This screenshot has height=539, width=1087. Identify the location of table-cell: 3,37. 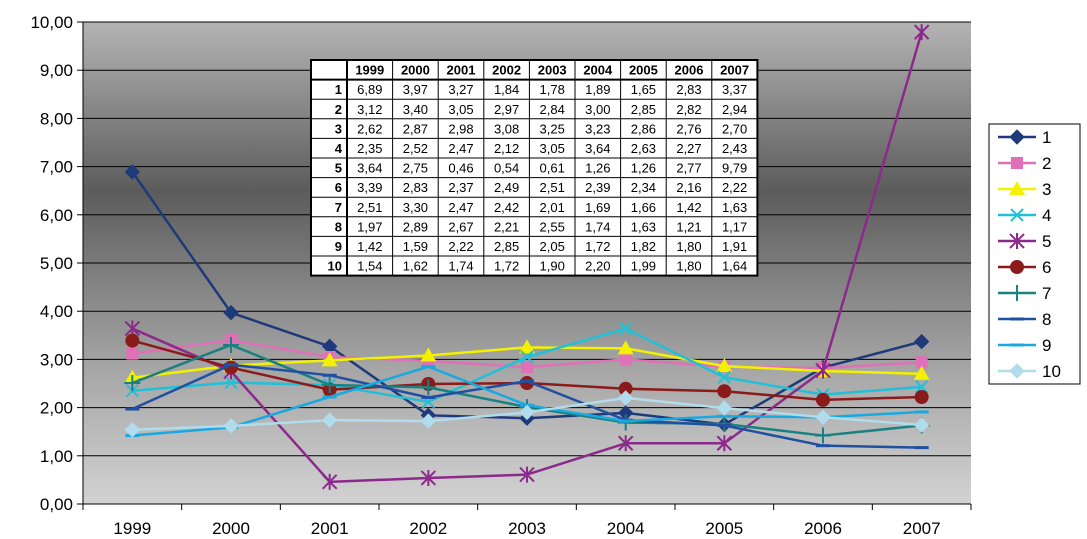
(734, 89).